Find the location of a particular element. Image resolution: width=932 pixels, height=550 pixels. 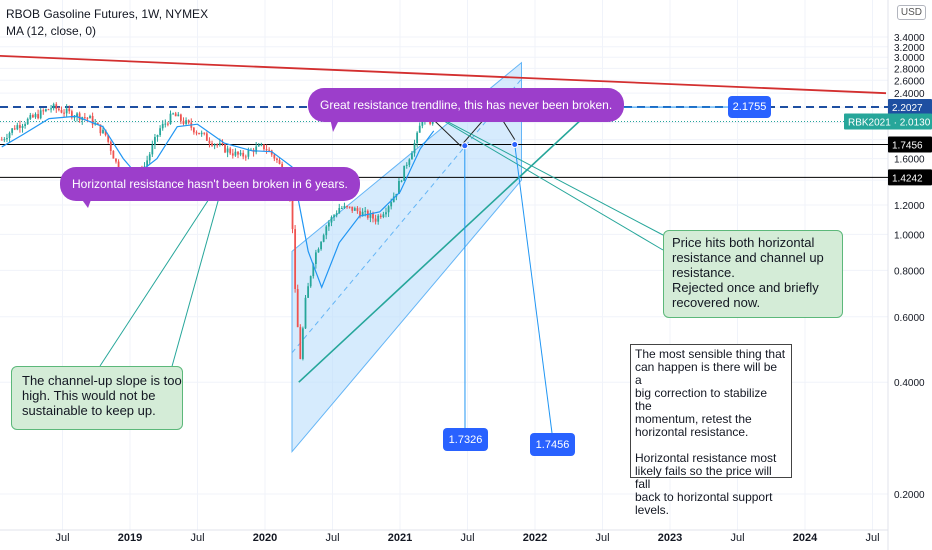

target-label-lower-right: 1.7456 is located at coordinates (552, 444).